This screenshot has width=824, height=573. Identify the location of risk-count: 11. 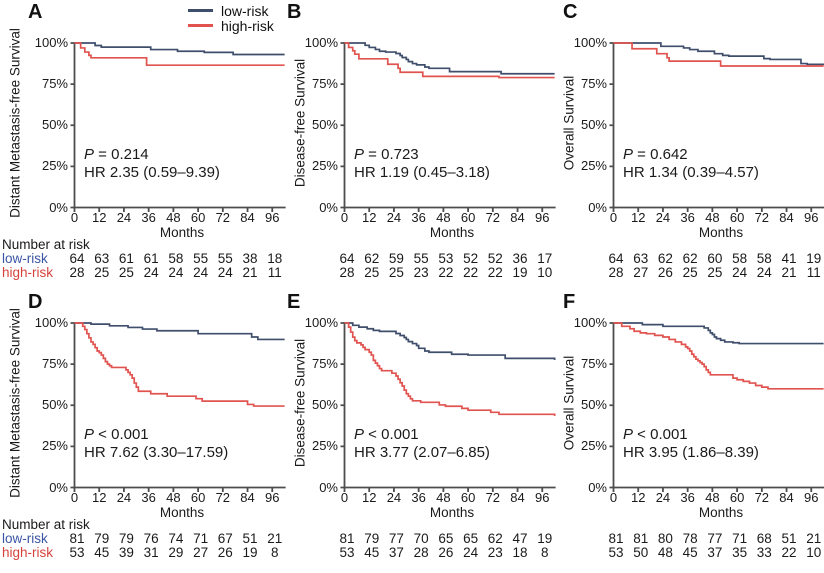
(813, 272).